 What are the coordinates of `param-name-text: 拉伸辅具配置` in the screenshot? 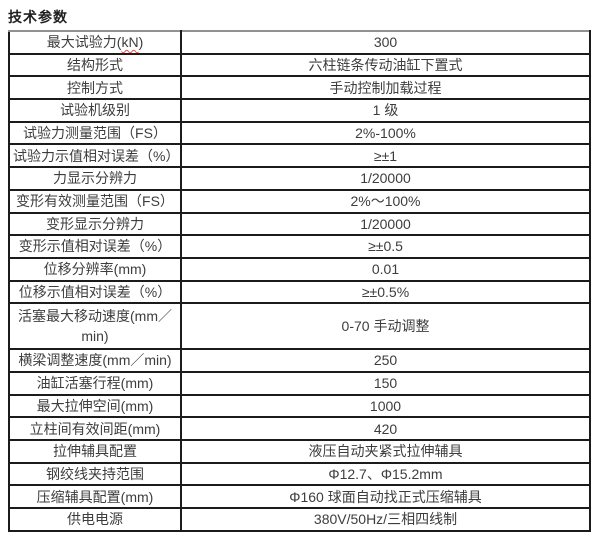 It's located at (95, 451).